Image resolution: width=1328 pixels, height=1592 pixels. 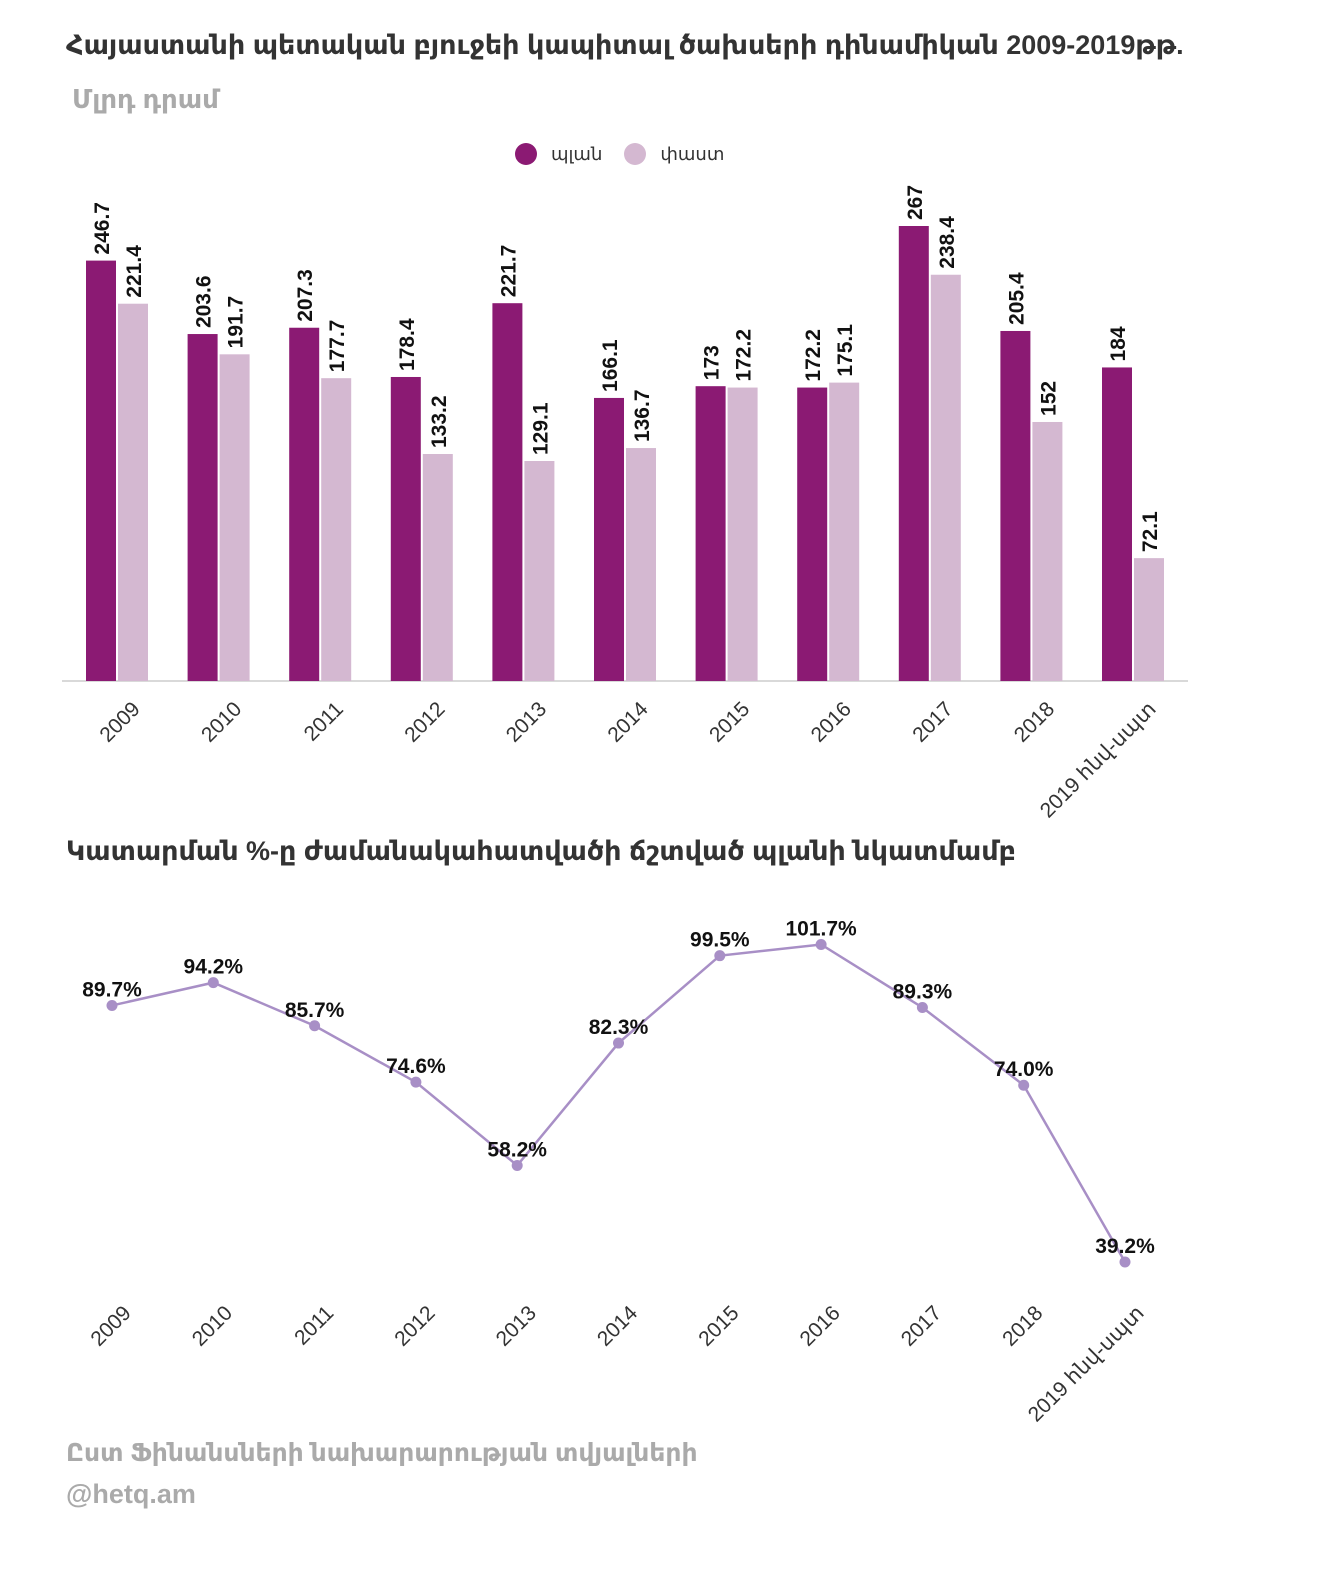 What do you see at coordinates (1016, 298) in the screenshot?
I see `data-label-plan: 205.4` at bounding box center [1016, 298].